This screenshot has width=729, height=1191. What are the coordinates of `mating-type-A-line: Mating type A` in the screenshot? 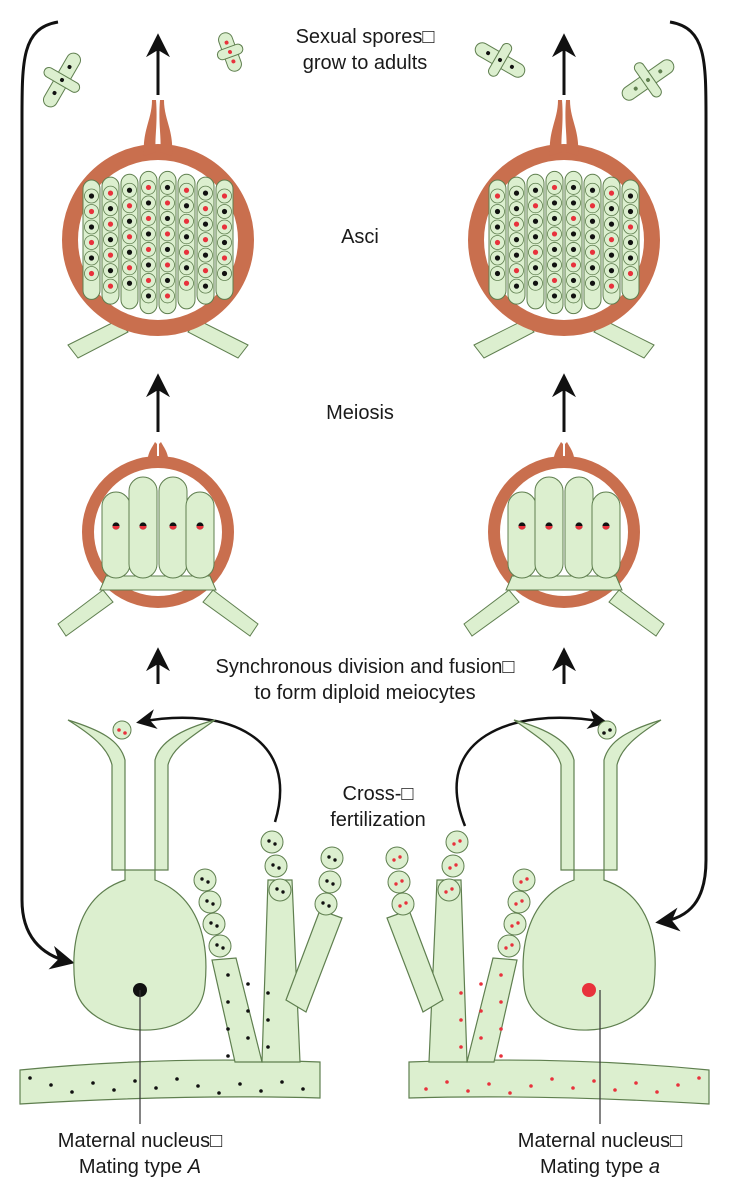 It's located at (140, 1167).